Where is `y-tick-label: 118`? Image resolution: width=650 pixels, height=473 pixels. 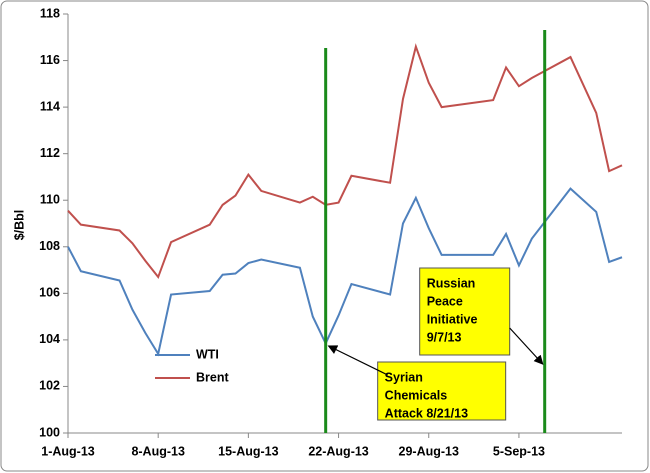
y-tick-label: 118 is located at coordinates (50, 13).